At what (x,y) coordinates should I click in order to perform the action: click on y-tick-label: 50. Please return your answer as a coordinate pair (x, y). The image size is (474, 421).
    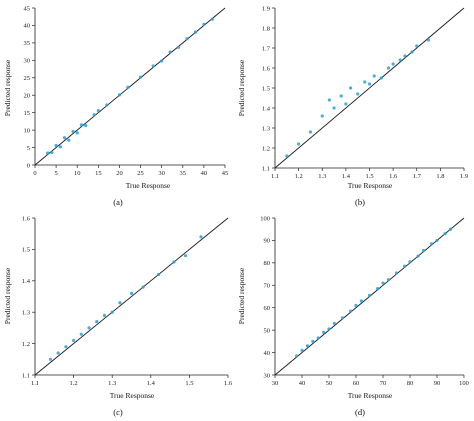
    Looking at the image, I should click on (267, 330).